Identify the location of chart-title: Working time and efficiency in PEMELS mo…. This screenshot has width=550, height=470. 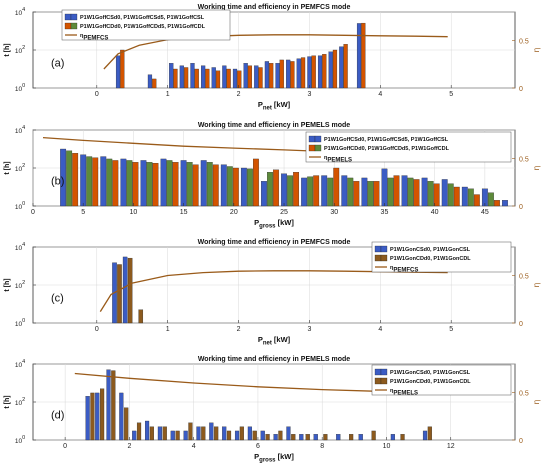
(274, 125).